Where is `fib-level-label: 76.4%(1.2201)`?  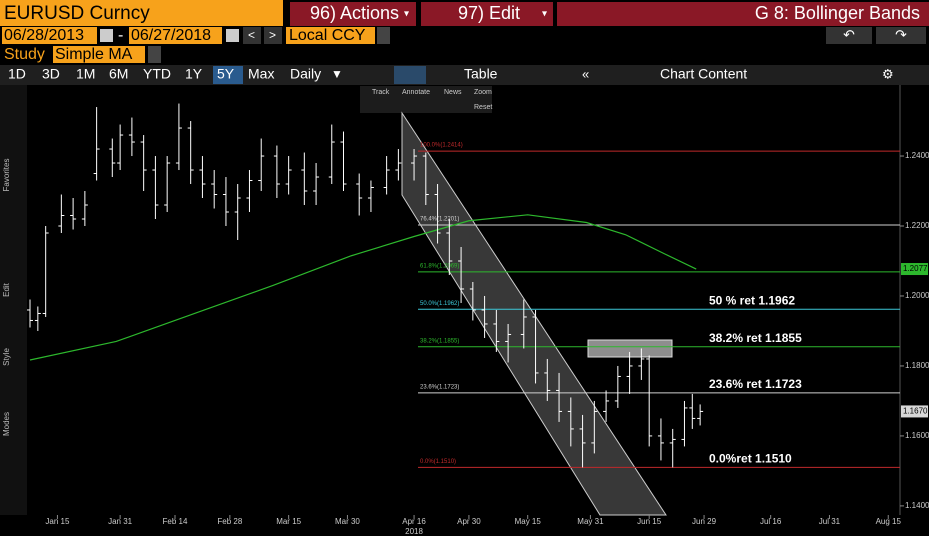 fib-level-label: 76.4%(1.2201) is located at coordinates (439, 220).